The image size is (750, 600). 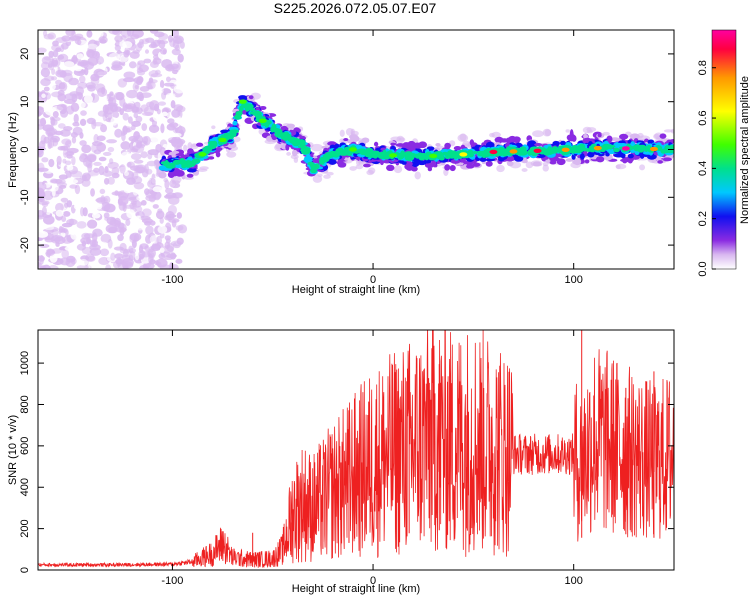 I want to click on snr-ylabel: SNR (10 * v/v), so click(x=13, y=450).